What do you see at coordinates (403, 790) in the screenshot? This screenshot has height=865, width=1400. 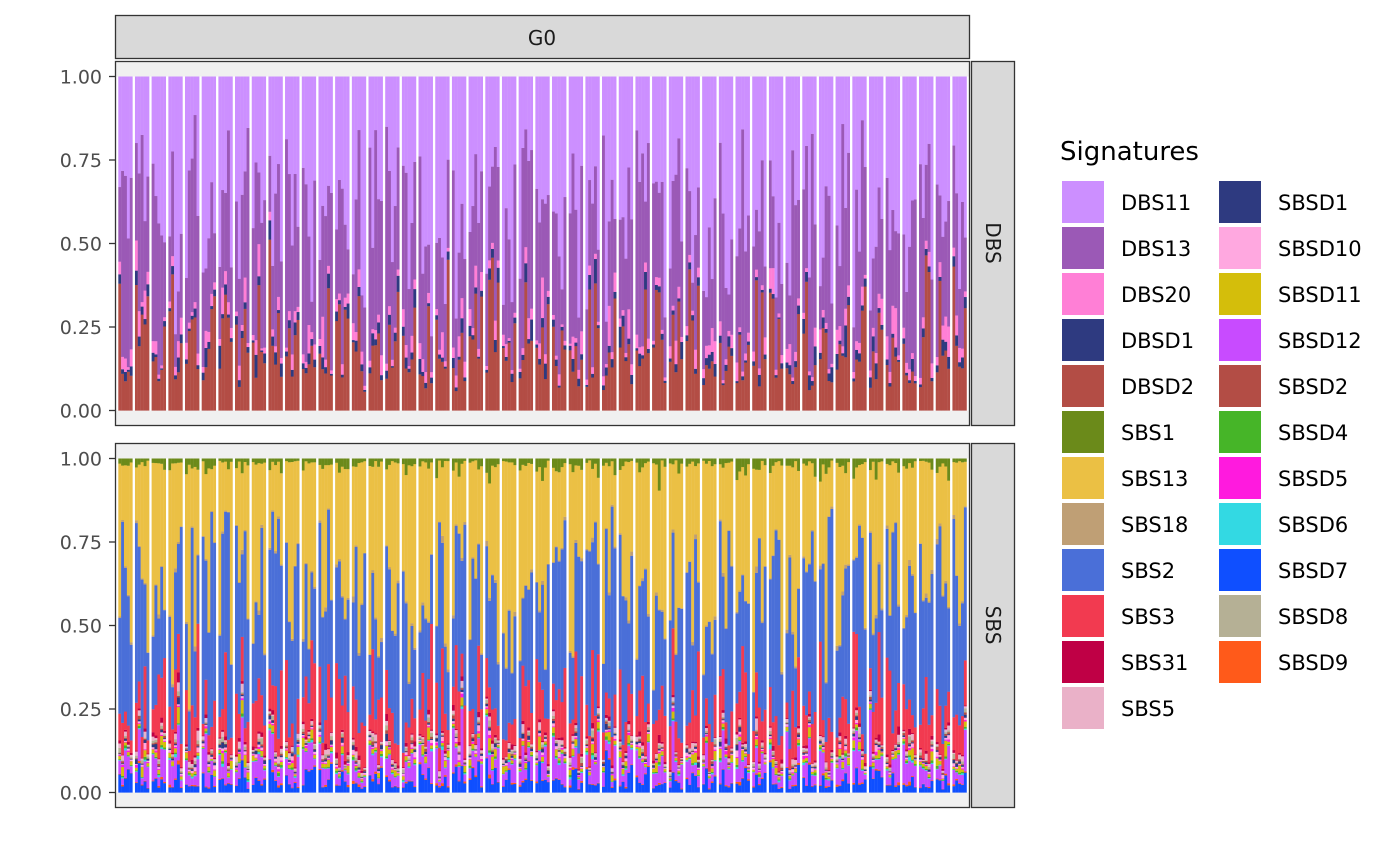 I see `bar-segment-sbs-sbsd7` at bounding box center [403, 790].